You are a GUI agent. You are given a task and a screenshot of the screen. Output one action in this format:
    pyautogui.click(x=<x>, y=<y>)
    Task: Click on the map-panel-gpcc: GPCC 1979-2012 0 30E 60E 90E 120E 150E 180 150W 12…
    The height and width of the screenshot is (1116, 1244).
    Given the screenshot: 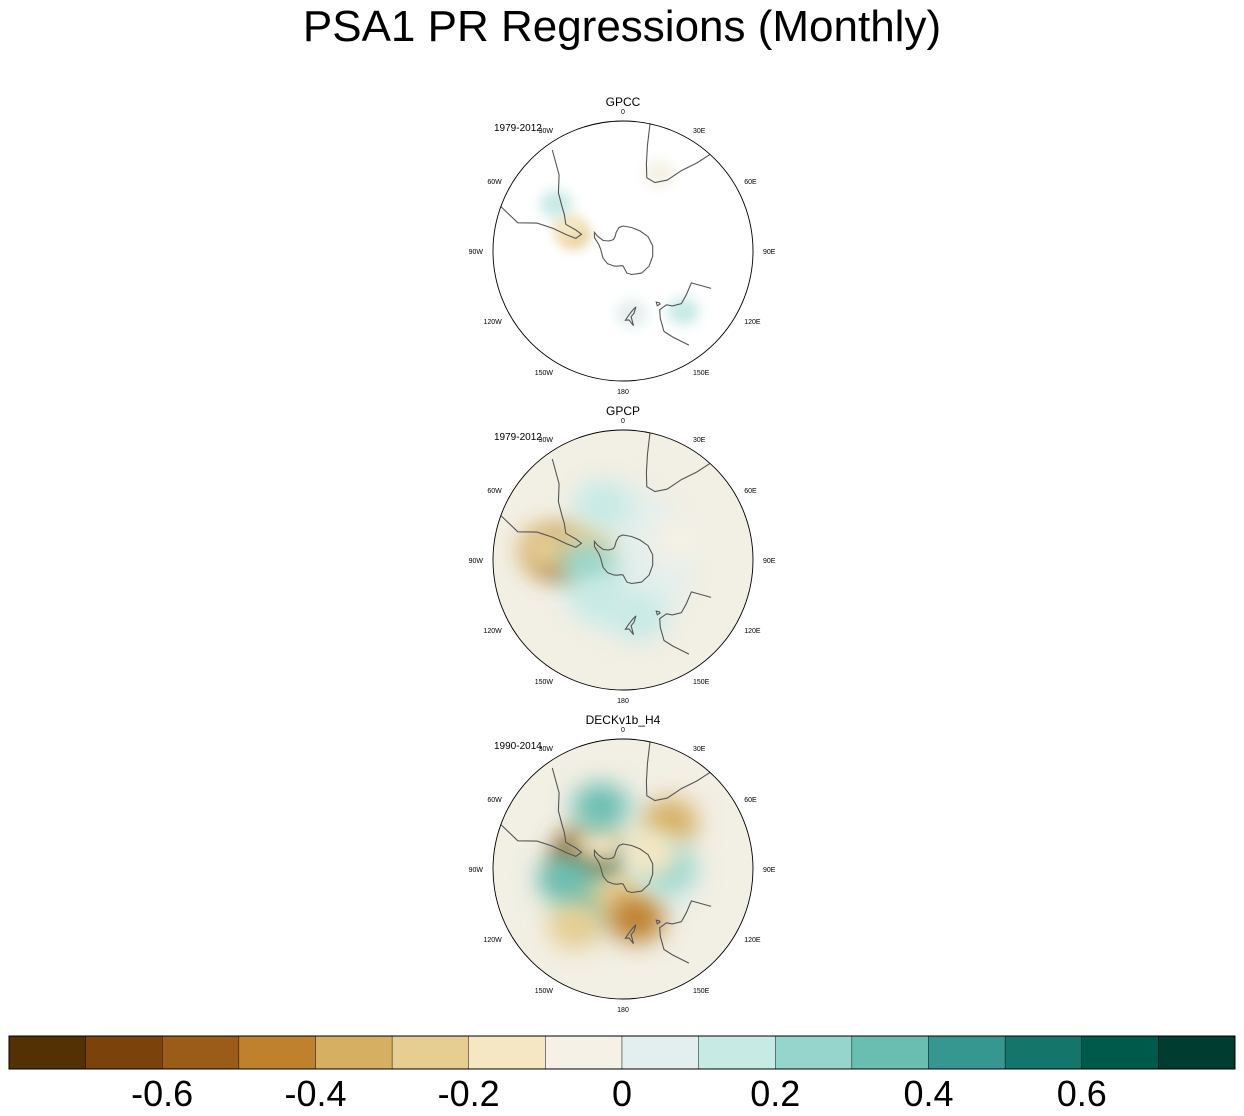 What is the action you would take?
    pyautogui.click(x=622, y=245)
    